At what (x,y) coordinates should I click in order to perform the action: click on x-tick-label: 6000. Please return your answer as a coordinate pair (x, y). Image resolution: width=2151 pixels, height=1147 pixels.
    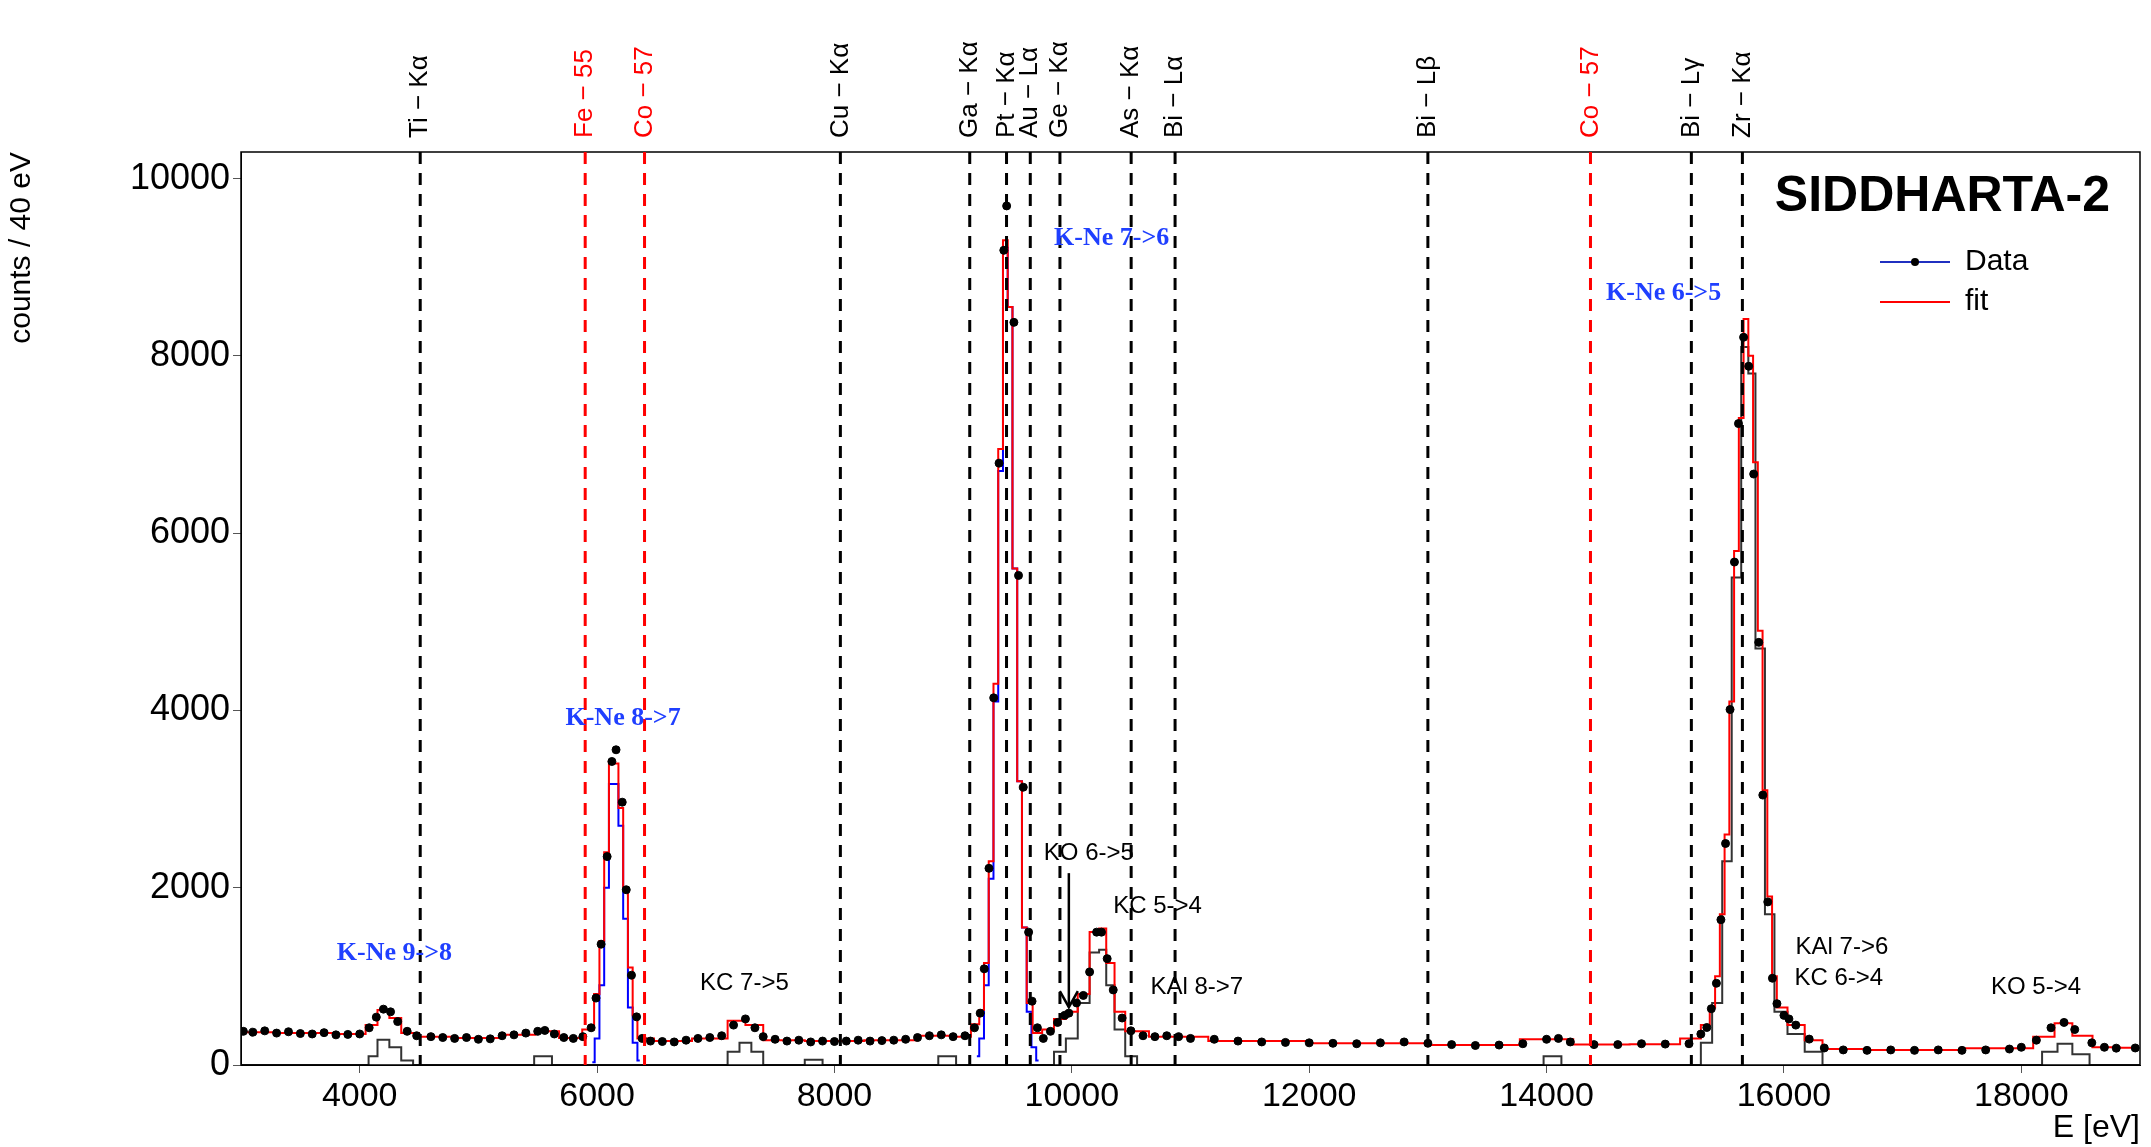
    Looking at the image, I should click on (597, 1093).